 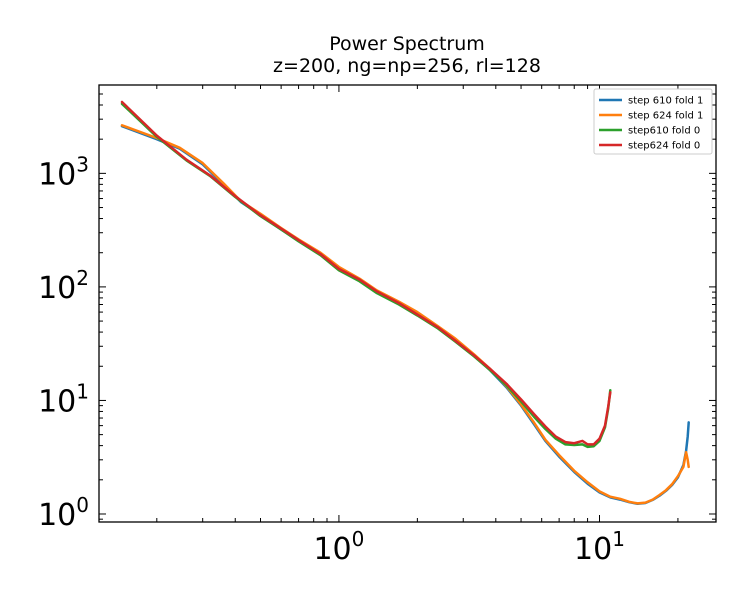 What do you see at coordinates (63, 399) in the screenshot?
I see `y-tick-label: 10¹` at bounding box center [63, 399].